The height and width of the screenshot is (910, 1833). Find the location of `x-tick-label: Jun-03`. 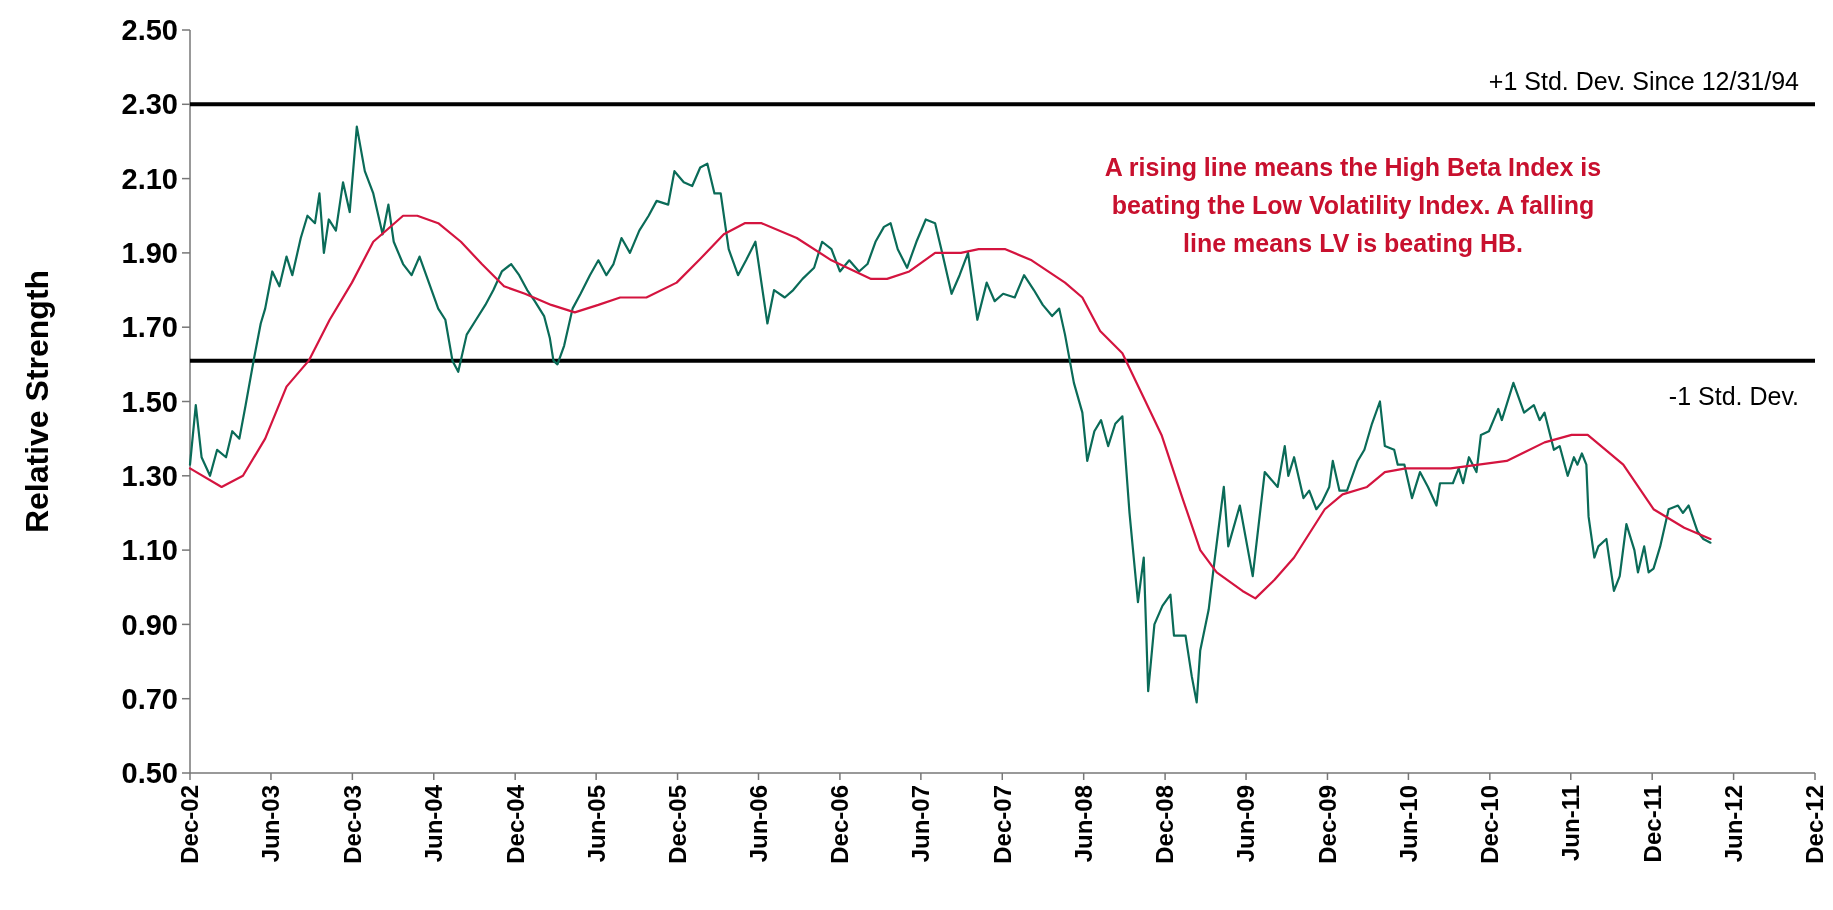

x-tick-label: Jun-03 is located at coordinates (271, 824).